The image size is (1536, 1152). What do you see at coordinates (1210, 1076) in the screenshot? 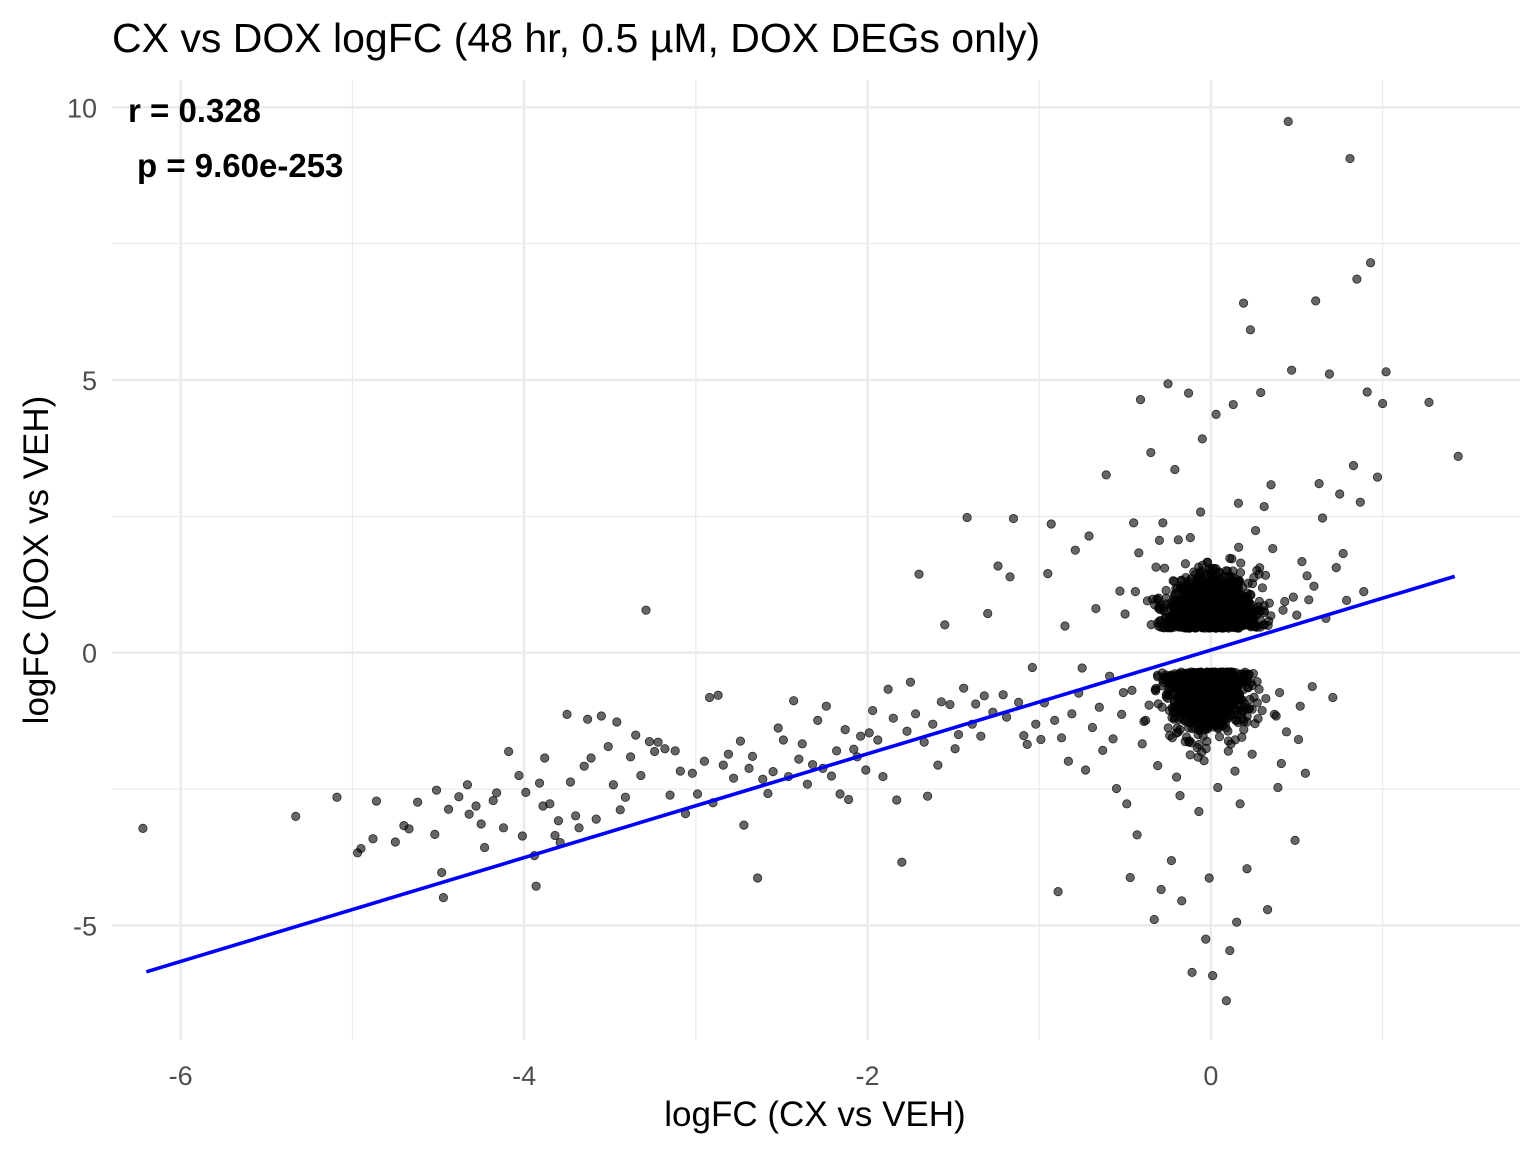
I see `x-tick-label: 0` at bounding box center [1210, 1076].